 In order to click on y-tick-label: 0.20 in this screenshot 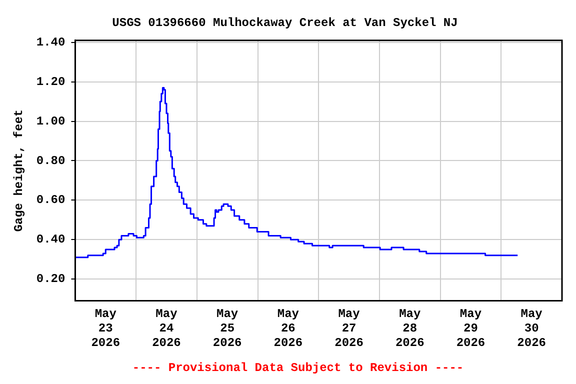, I will do `click(51, 279)`.